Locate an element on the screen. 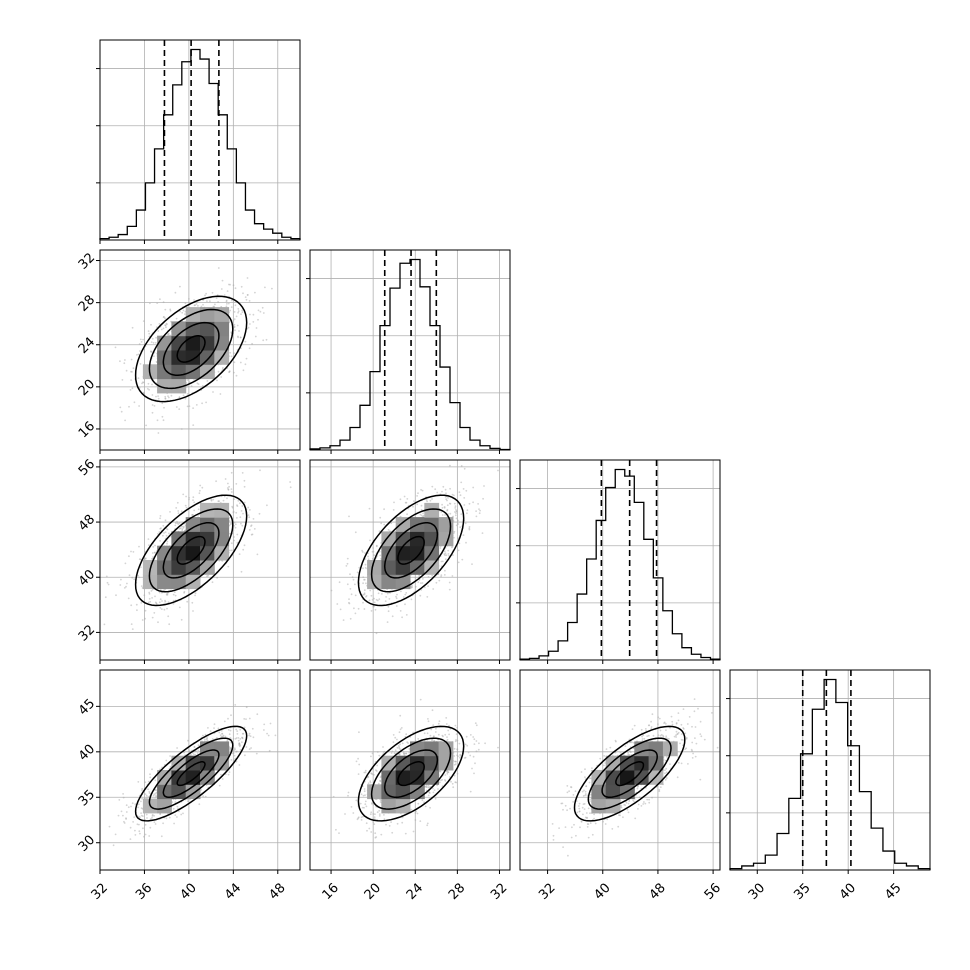 The image size is (970, 970). y-tick-label: 16 is located at coordinates (87, 430).